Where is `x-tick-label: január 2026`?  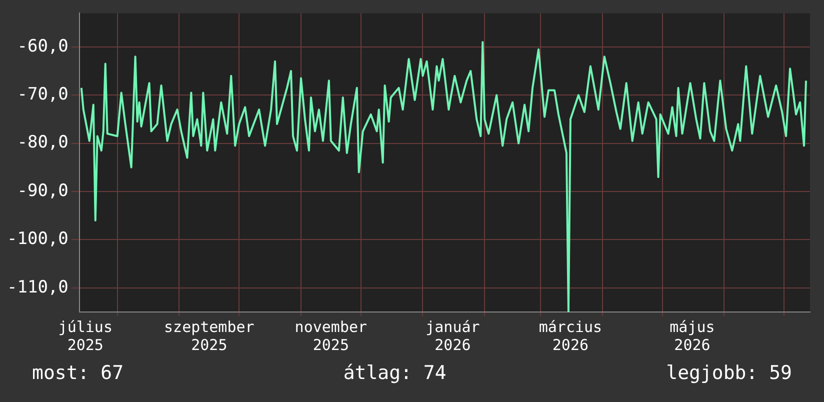 x-tick-label: január 2026 is located at coordinates (453, 336).